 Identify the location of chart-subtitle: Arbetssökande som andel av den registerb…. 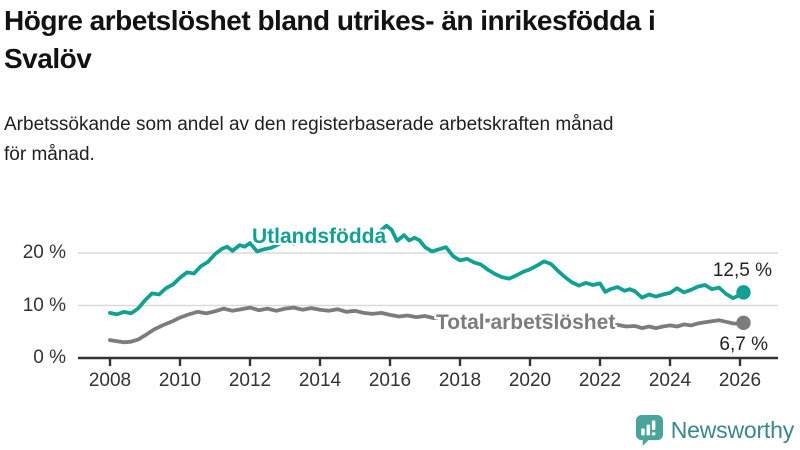
(309, 140).